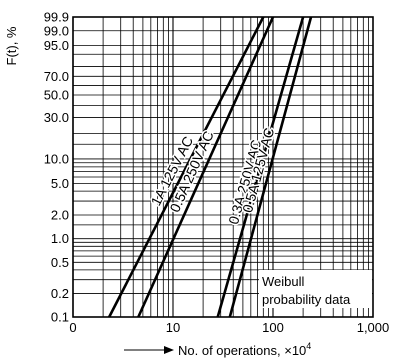  What do you see at coordinates (60, 238) in the screenshot?
I see `y-tick-label: 1.0` at bounding box center [60, 238].